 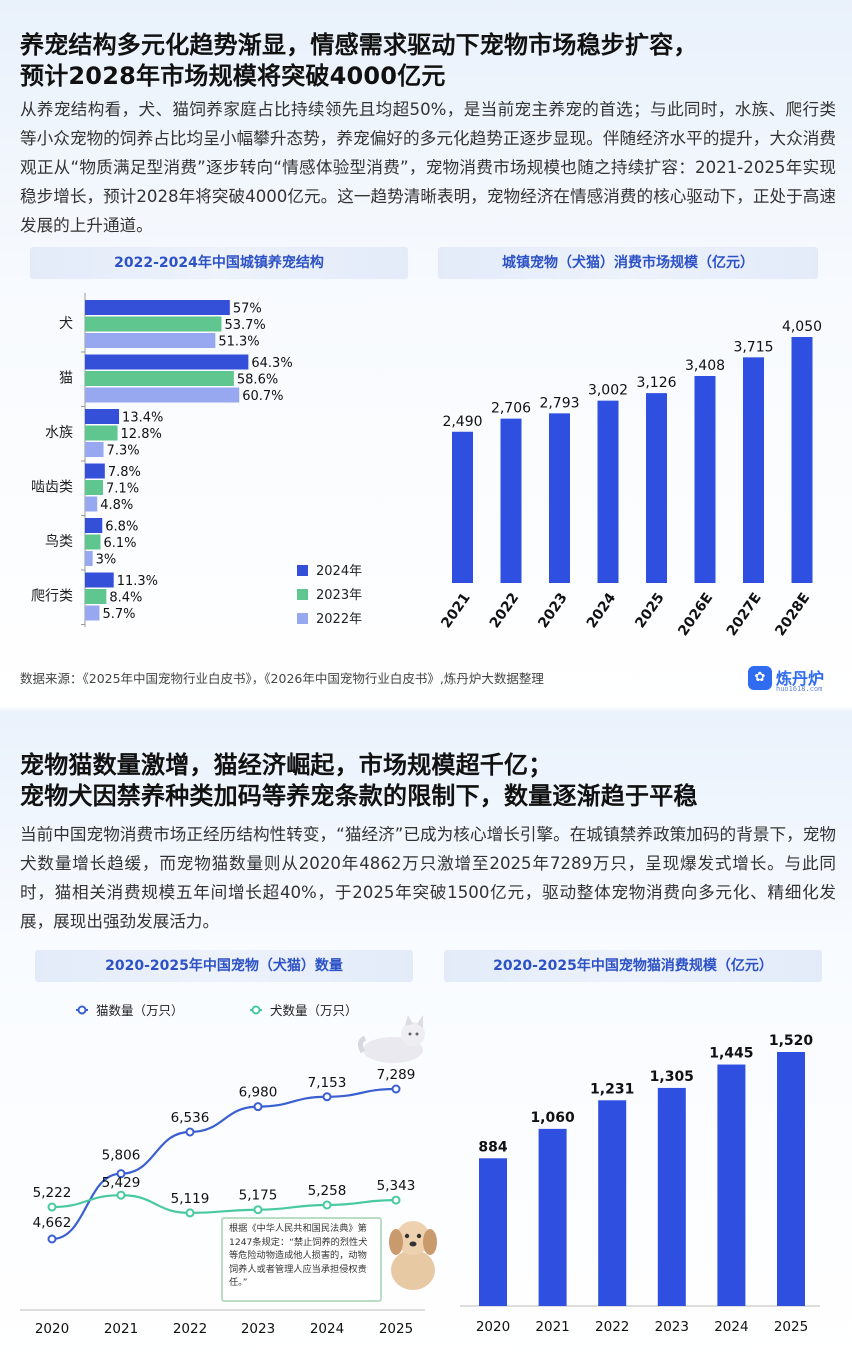 What do you see at coordinates (122, 489) in the screenshot?
I see `bar-value-label: 7.1%` at bounding box center [122, 489].